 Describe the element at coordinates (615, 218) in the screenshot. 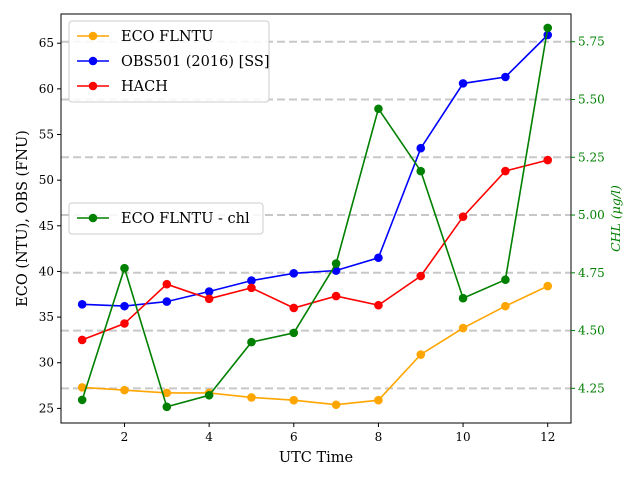

I see `right-y-axis-title: CHL (μg/l)` at that location.